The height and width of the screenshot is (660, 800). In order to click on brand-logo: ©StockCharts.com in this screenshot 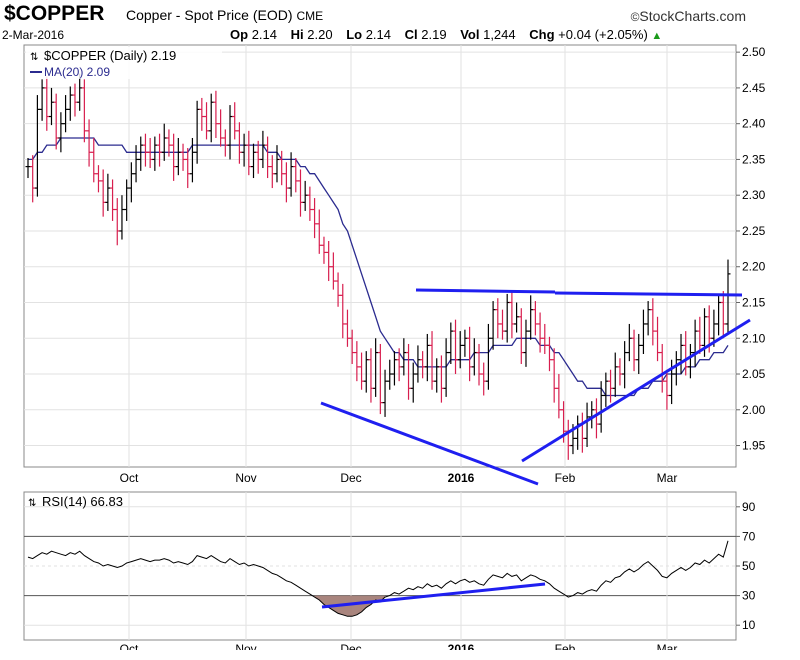, I will do `click(688, 16)`.